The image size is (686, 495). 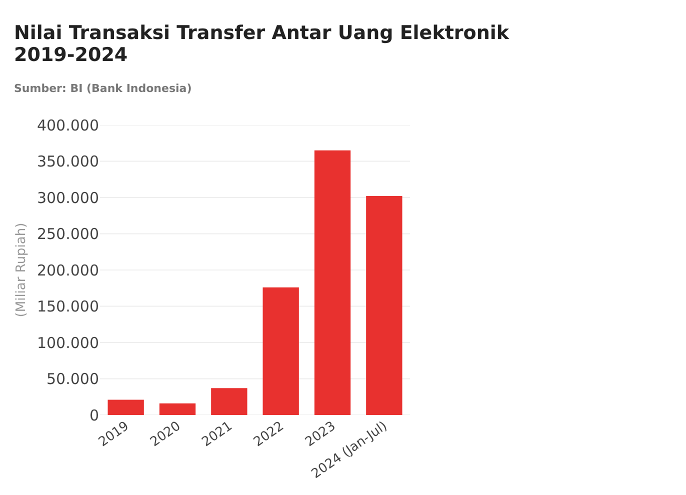 What do you see at coordinates (67, 270) in the screenshot?
I see `y-tick-label: 200.000` at bounding box center [67, 270].